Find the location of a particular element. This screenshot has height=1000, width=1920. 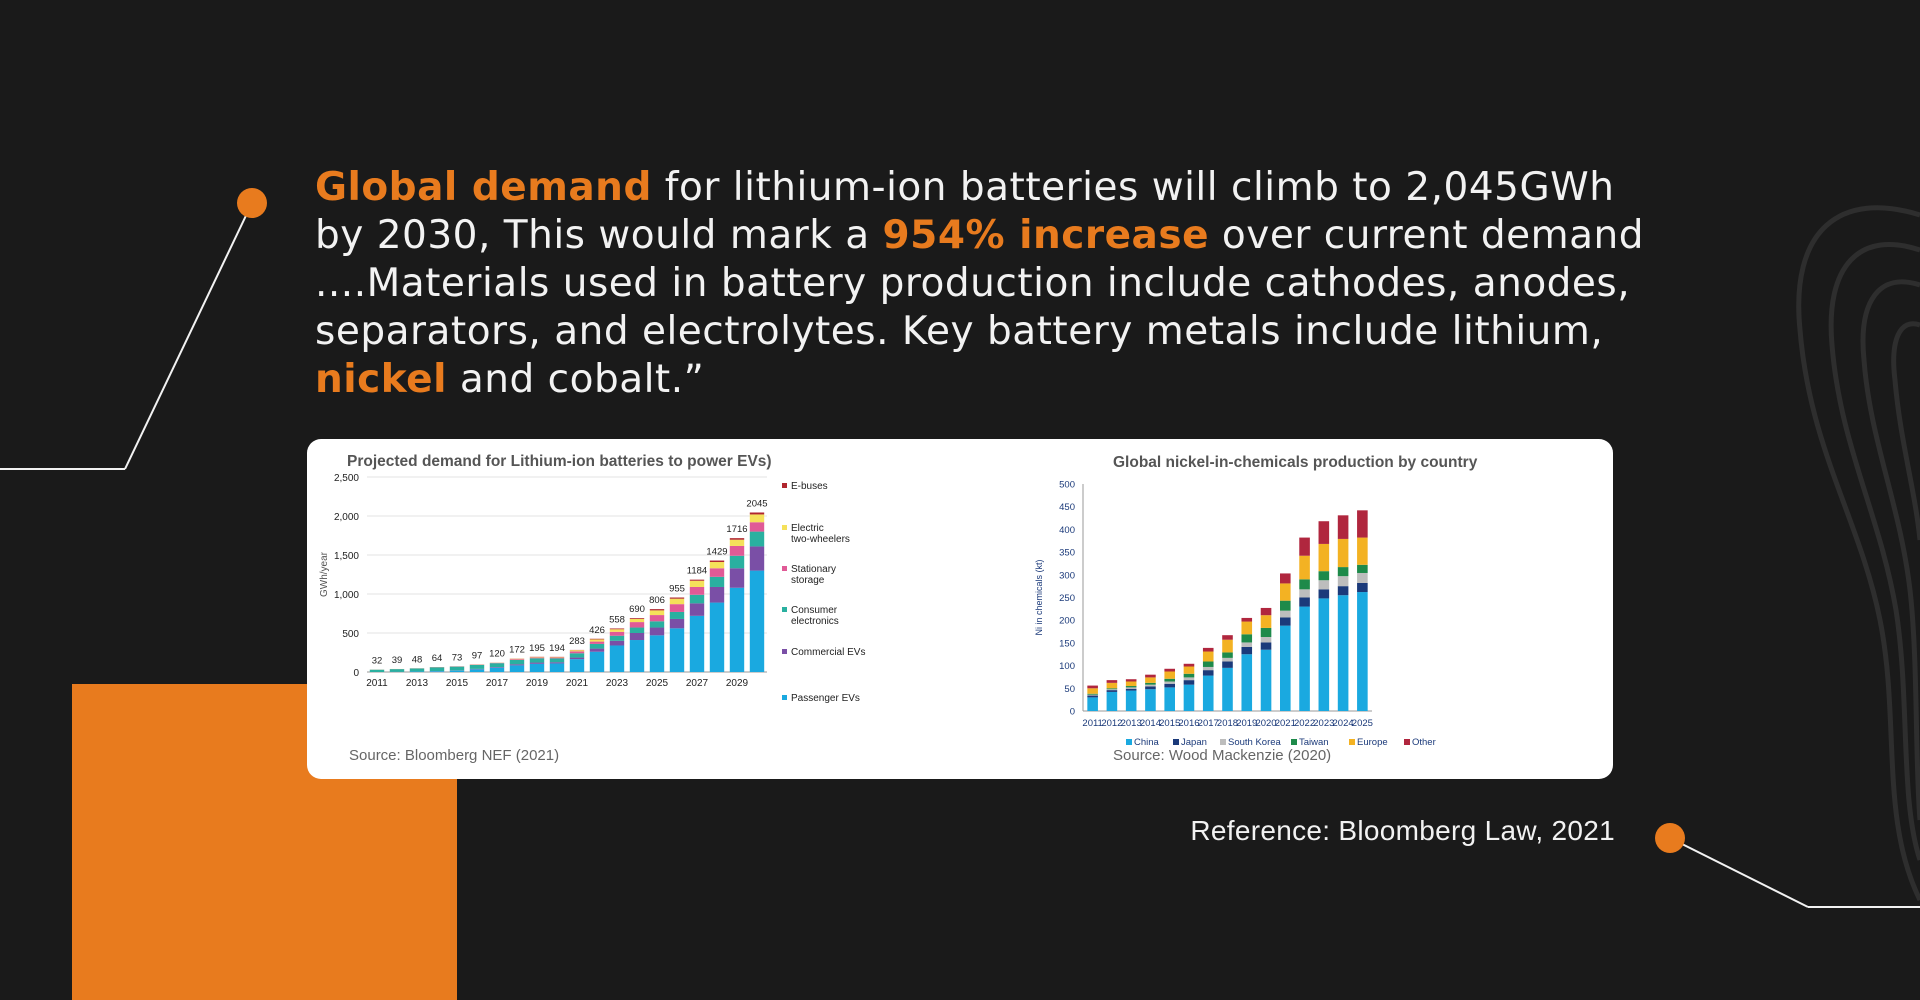

y-tick-label: 150 is located at coordinates (1067, 643).